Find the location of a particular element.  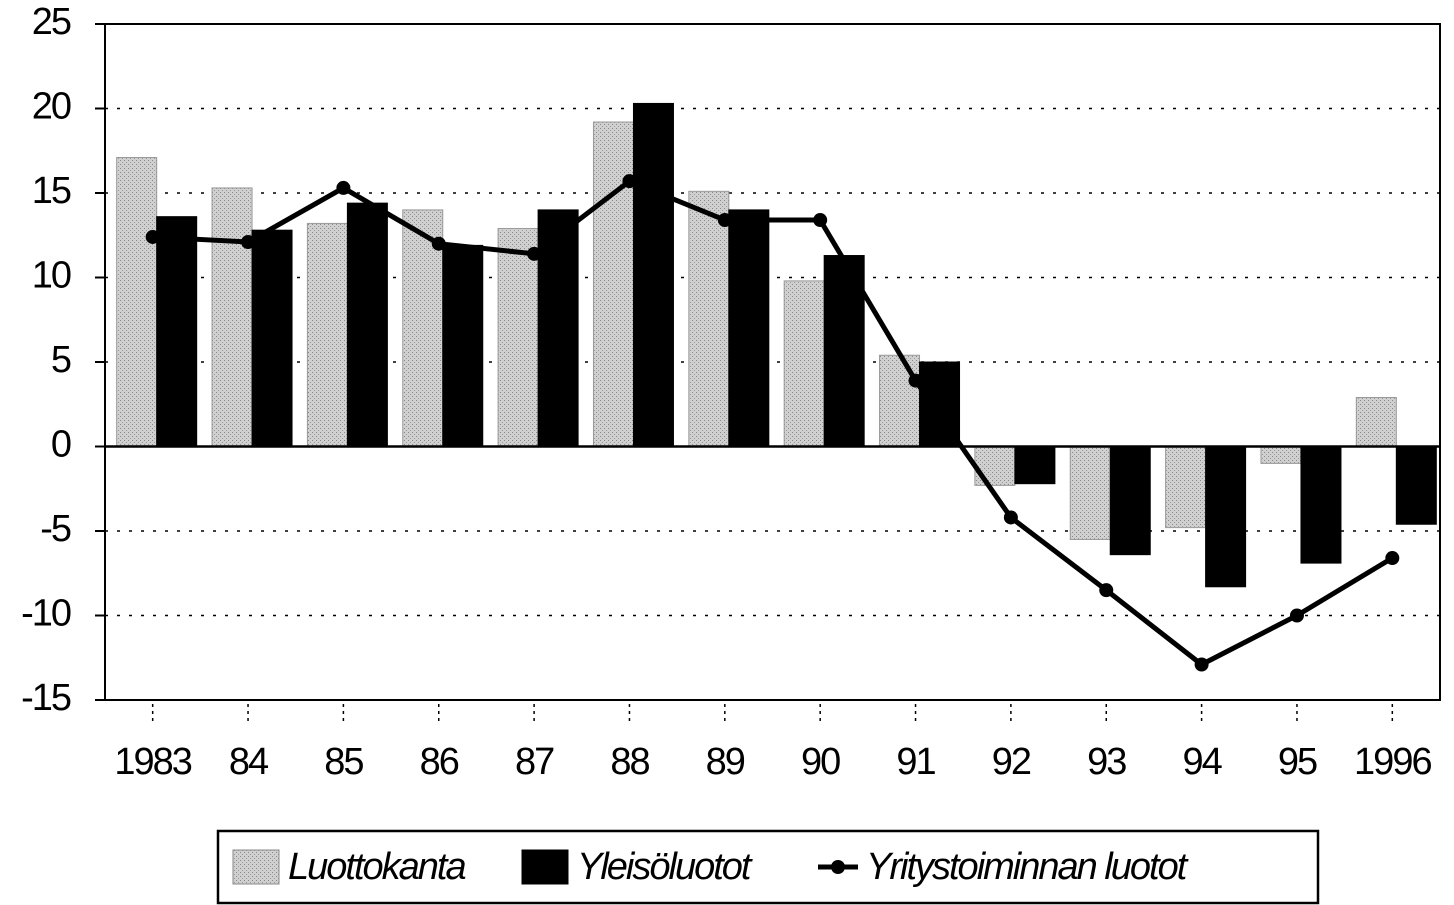

y-tick-label: 10 is located at coordinates (51, 276).